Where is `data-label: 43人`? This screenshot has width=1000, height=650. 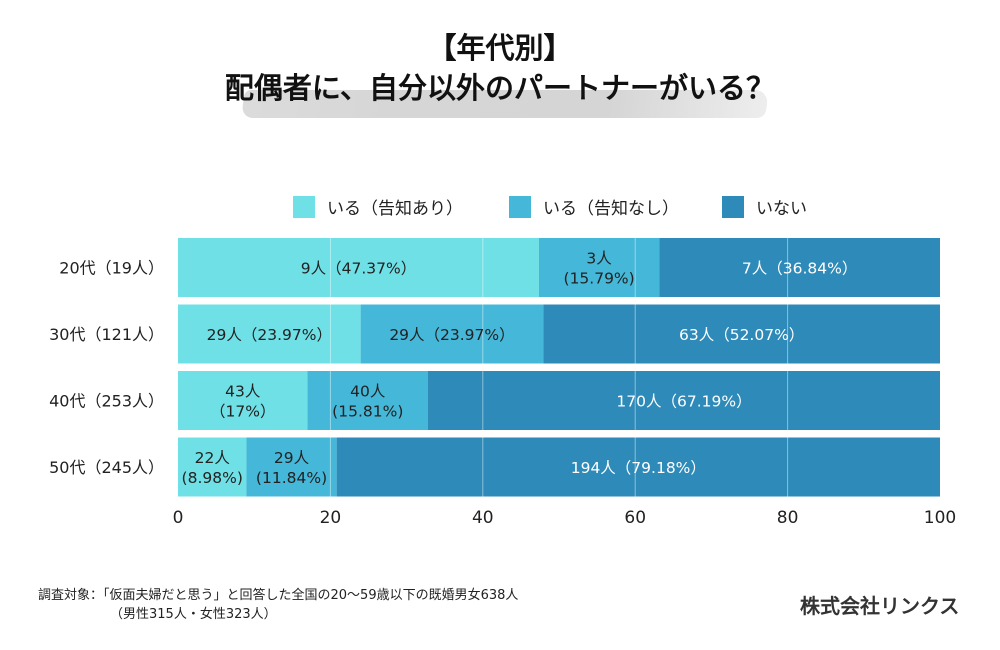 data-label: 43人 is located at coordinates (242, 392).